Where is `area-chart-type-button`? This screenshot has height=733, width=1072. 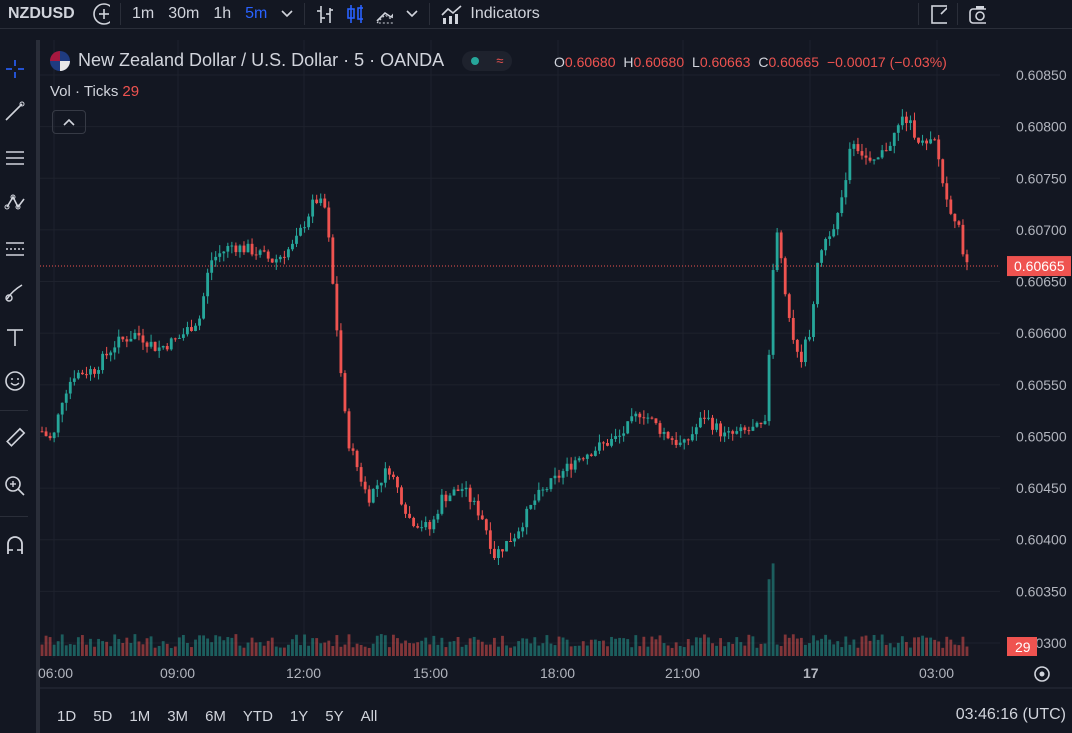 area-chart-type-button is located at coordinates (384, 14).